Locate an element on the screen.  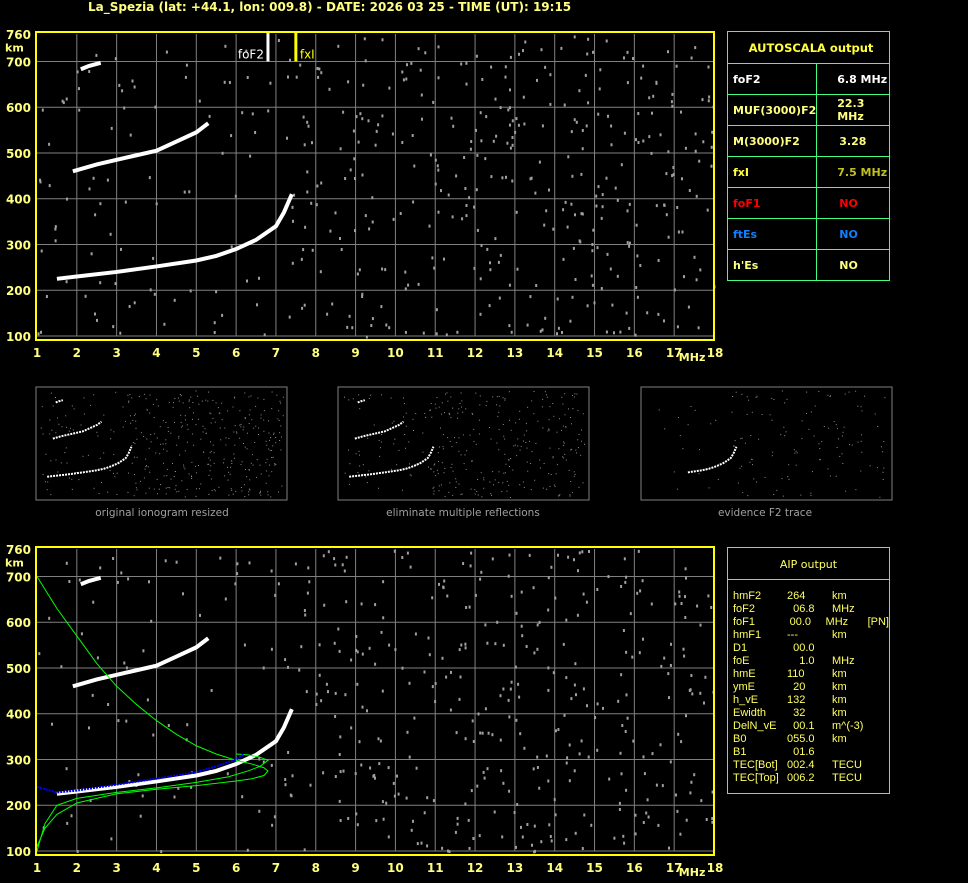
x-tick-label: 14 is located at coordinates (554, 868).